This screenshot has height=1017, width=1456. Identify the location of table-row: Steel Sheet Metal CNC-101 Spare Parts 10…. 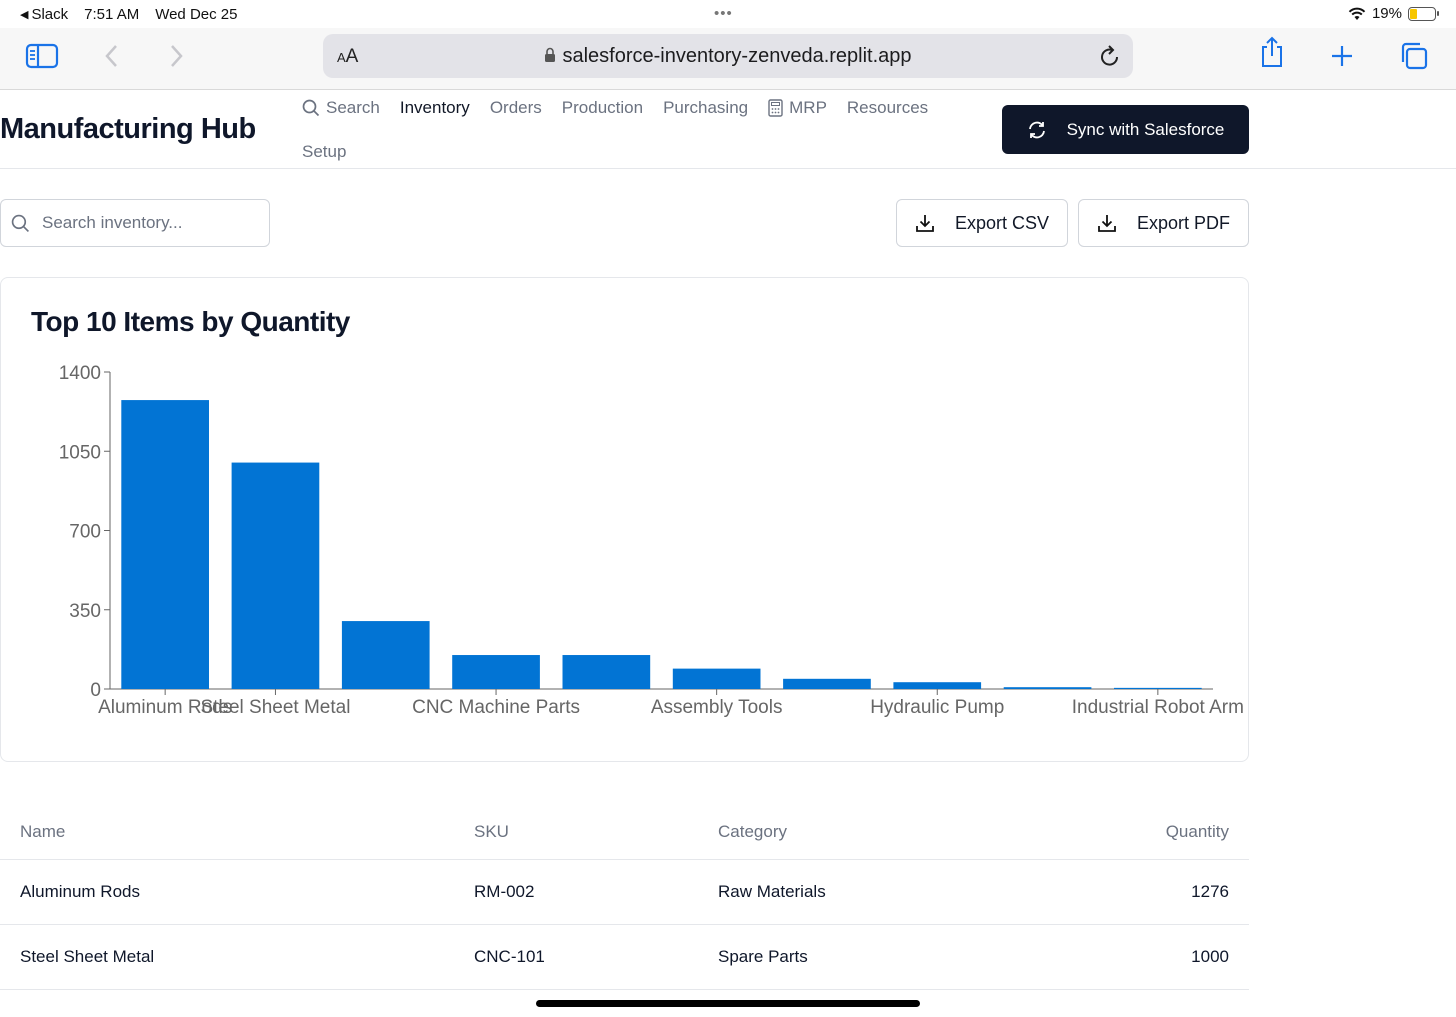
(624, 957).